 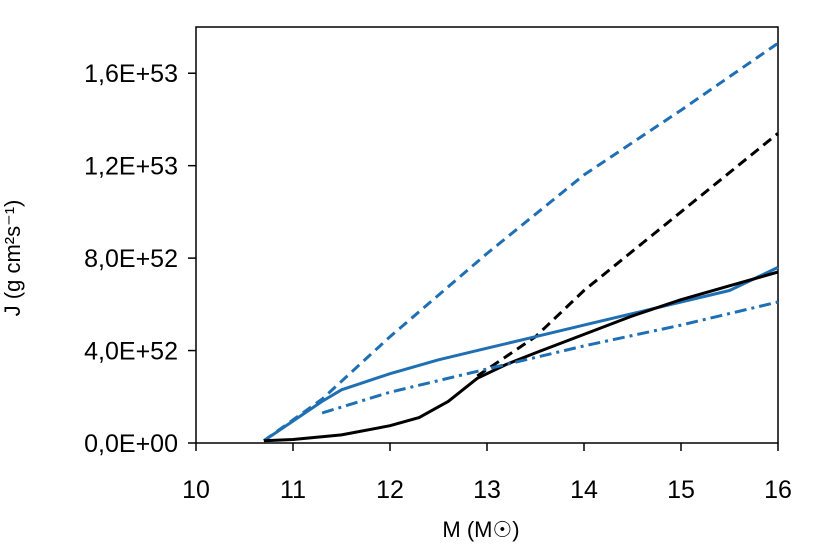 I want to click on x-tick-label: 10, so click(x=196, y=490).